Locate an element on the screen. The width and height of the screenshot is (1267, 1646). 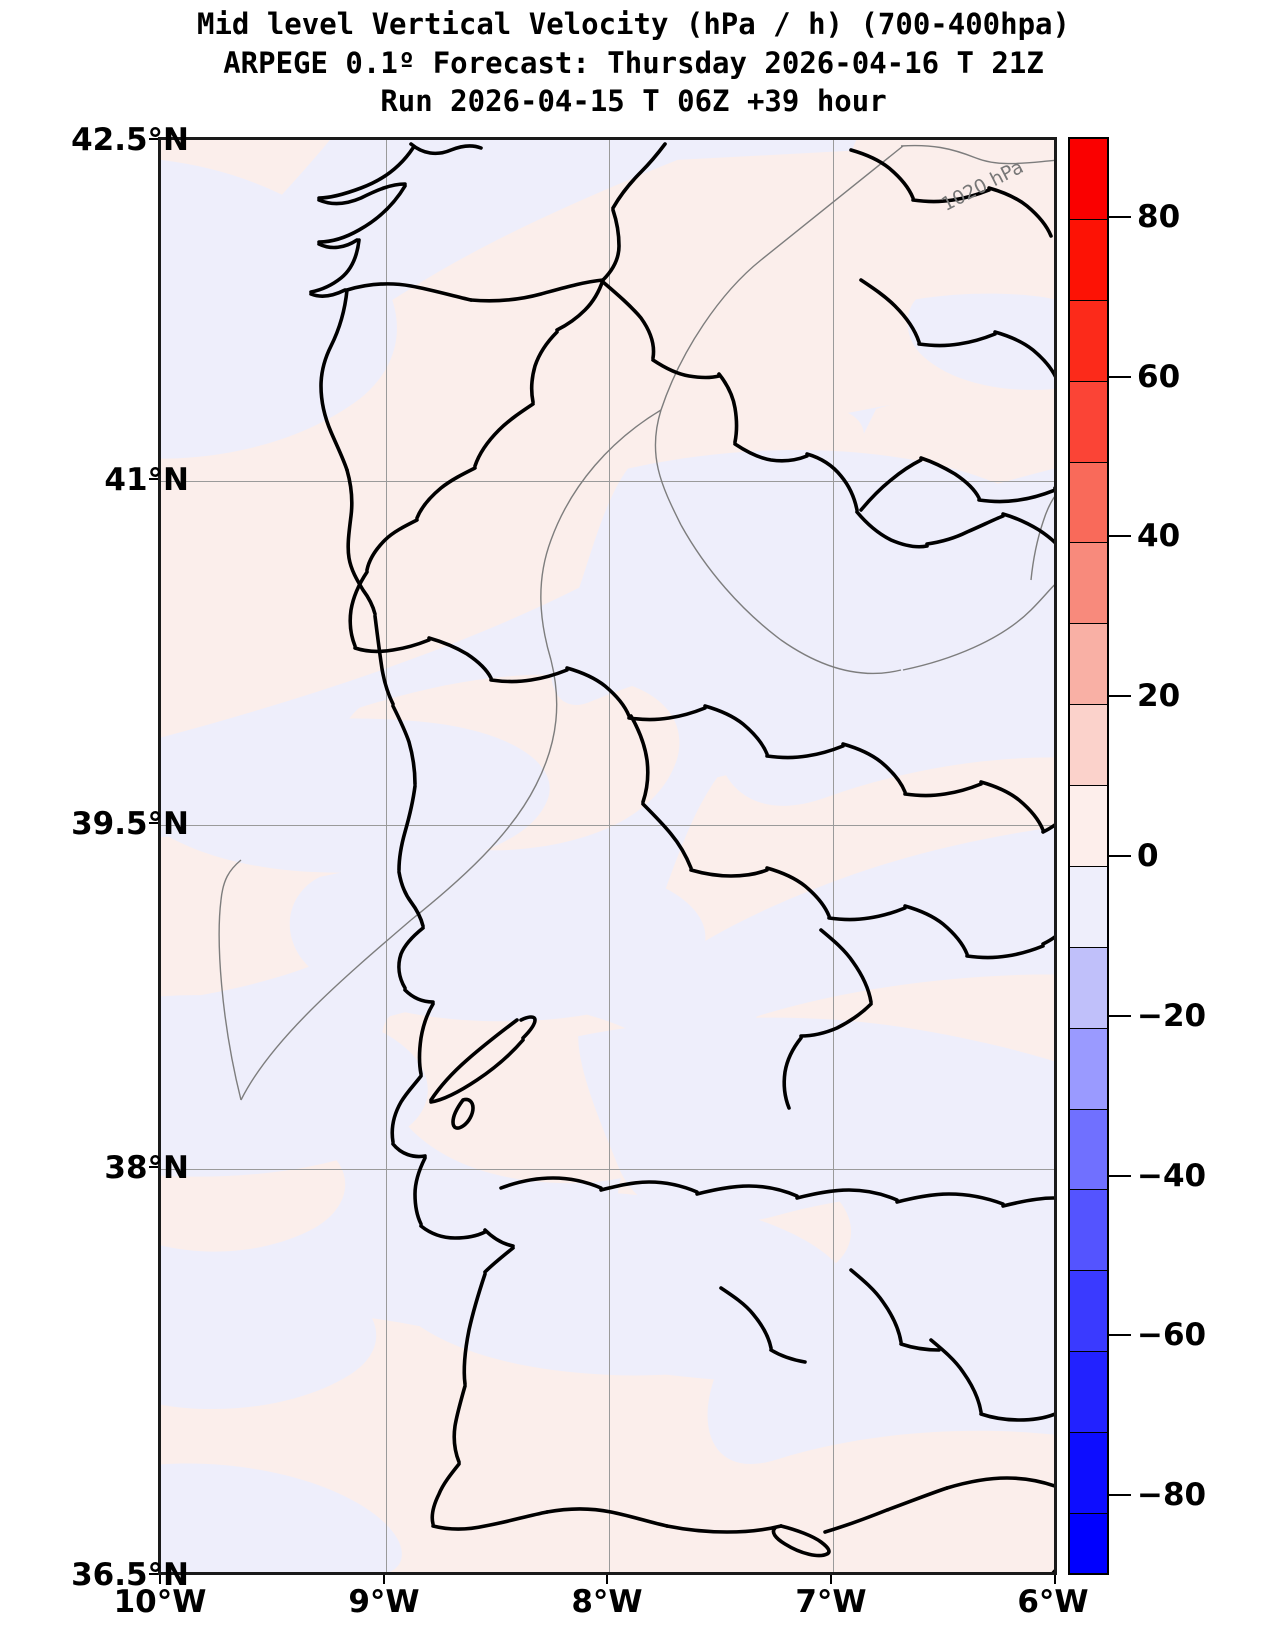
colorbar-tick-label-3: 20 is located at coordinates (1159, 696).